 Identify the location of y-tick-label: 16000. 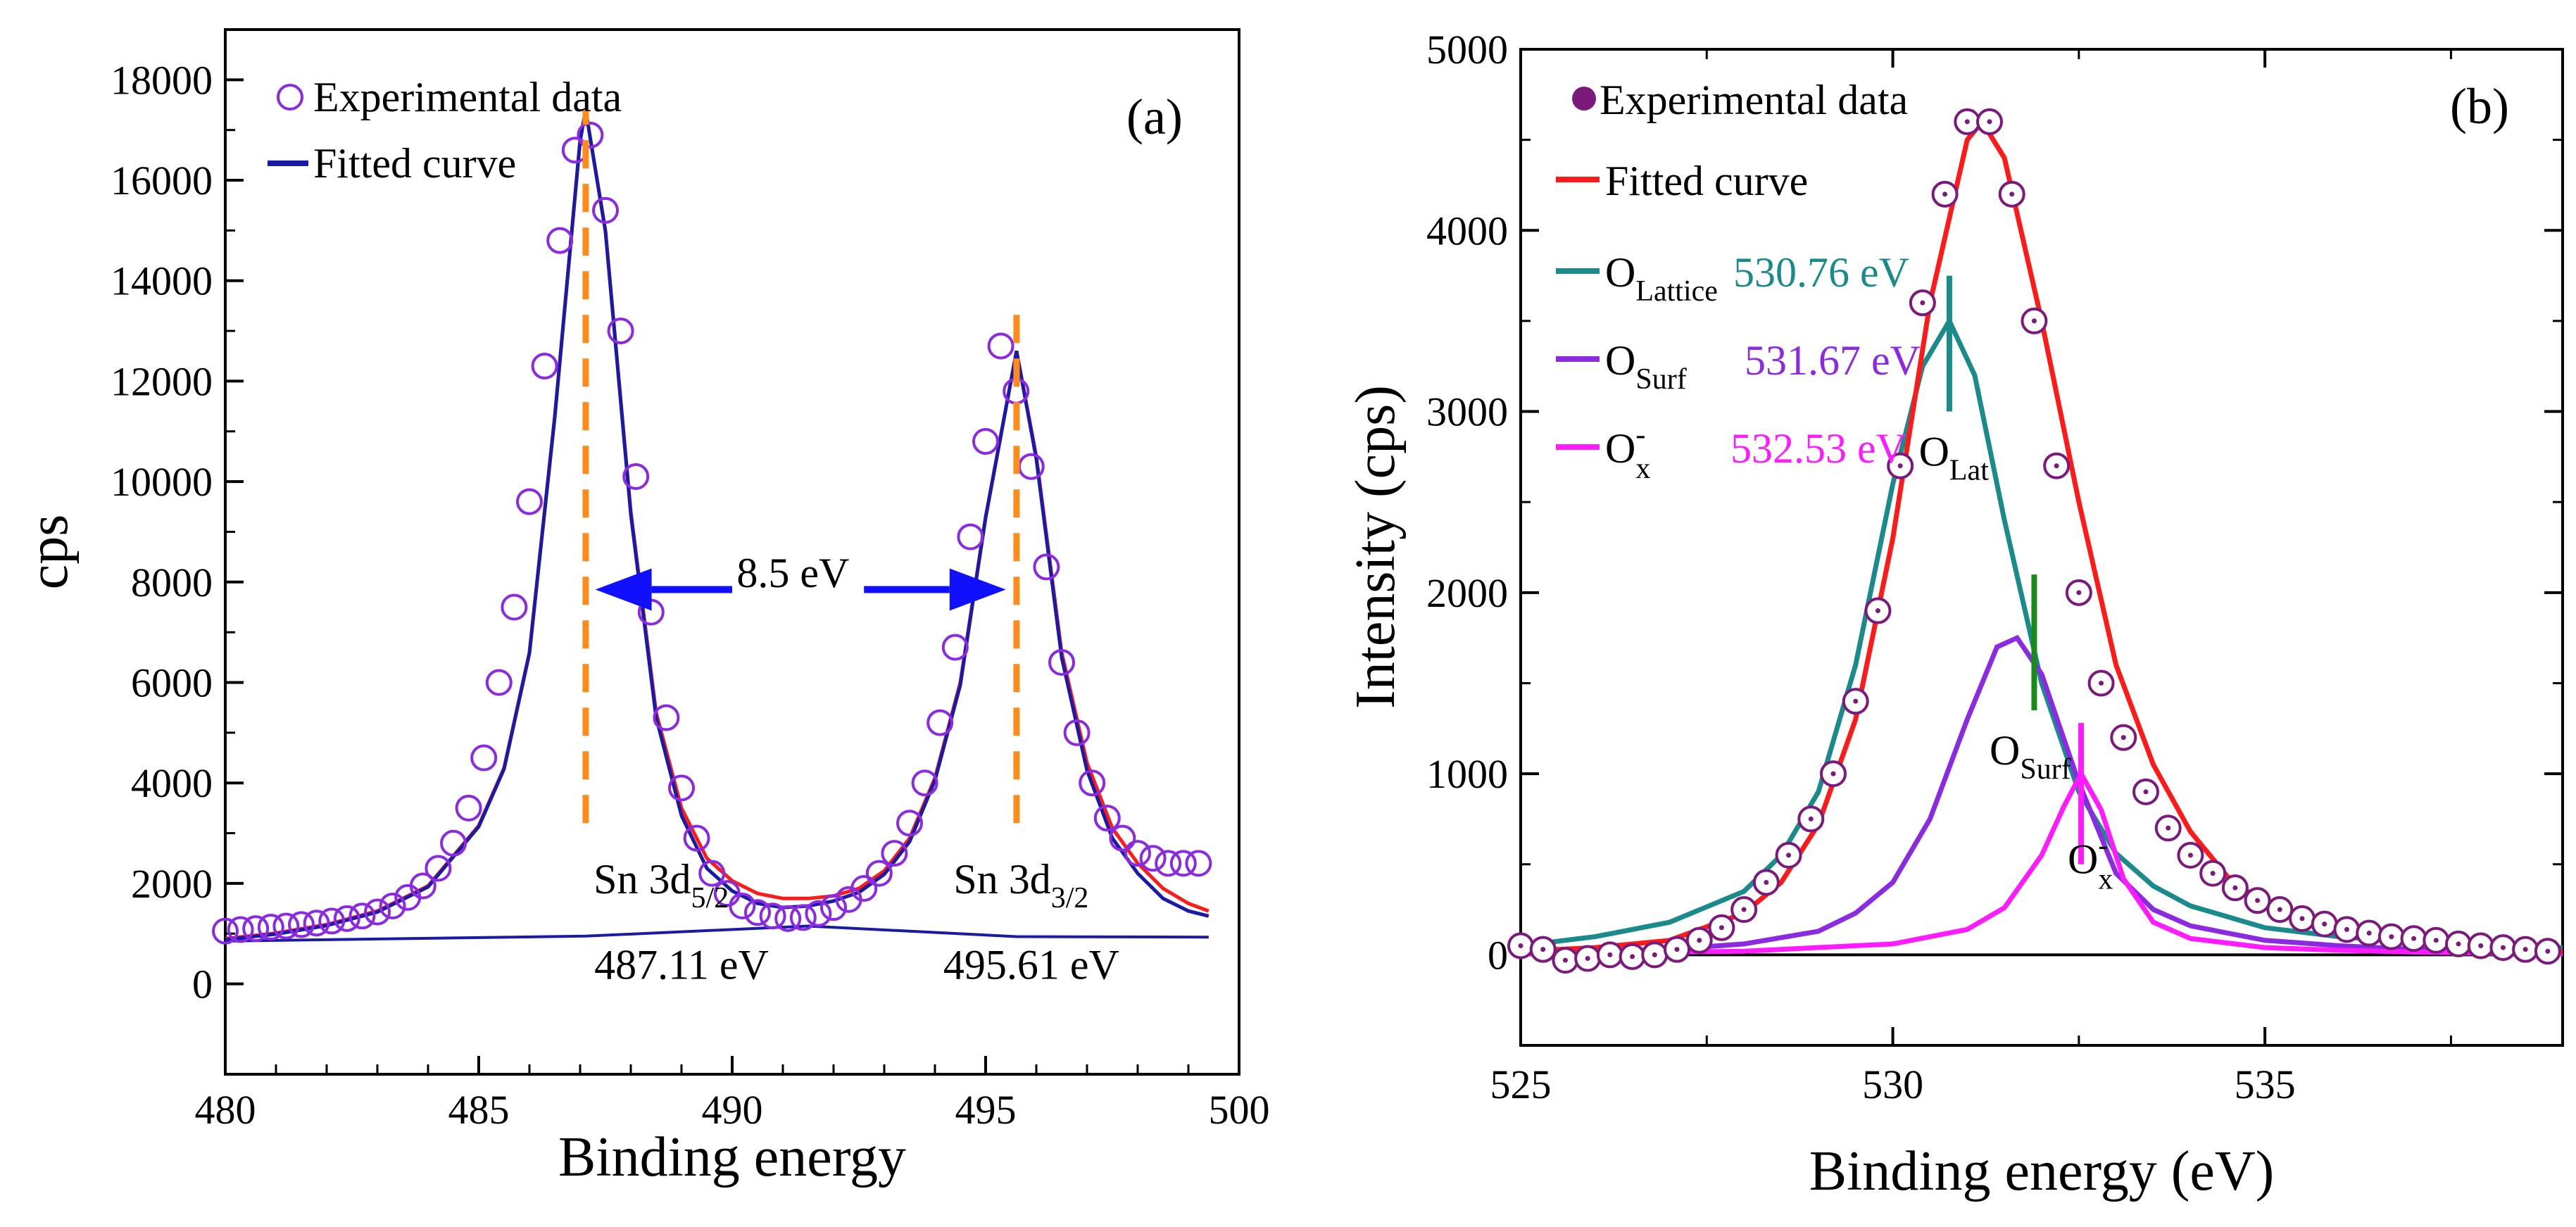
(162, 180).